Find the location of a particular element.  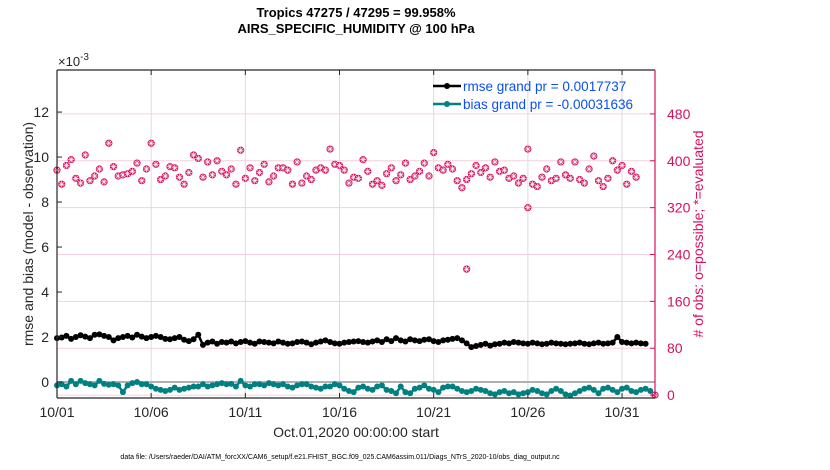

legend-rmse-marker is located at coordinates (447, 86).